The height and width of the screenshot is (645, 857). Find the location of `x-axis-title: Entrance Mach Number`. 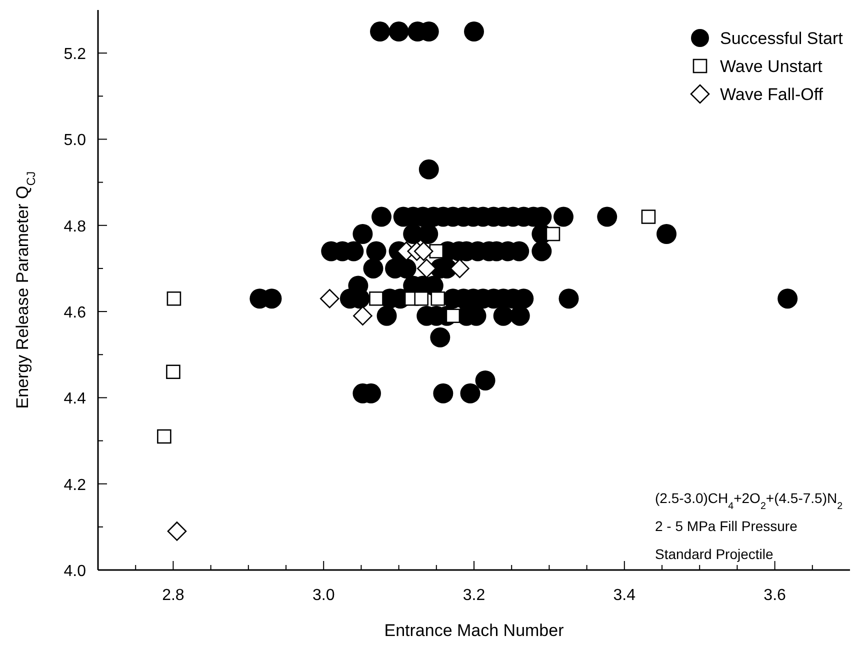

x-axis-title: Entrance Mach Number is located at coordinates (474, 630).